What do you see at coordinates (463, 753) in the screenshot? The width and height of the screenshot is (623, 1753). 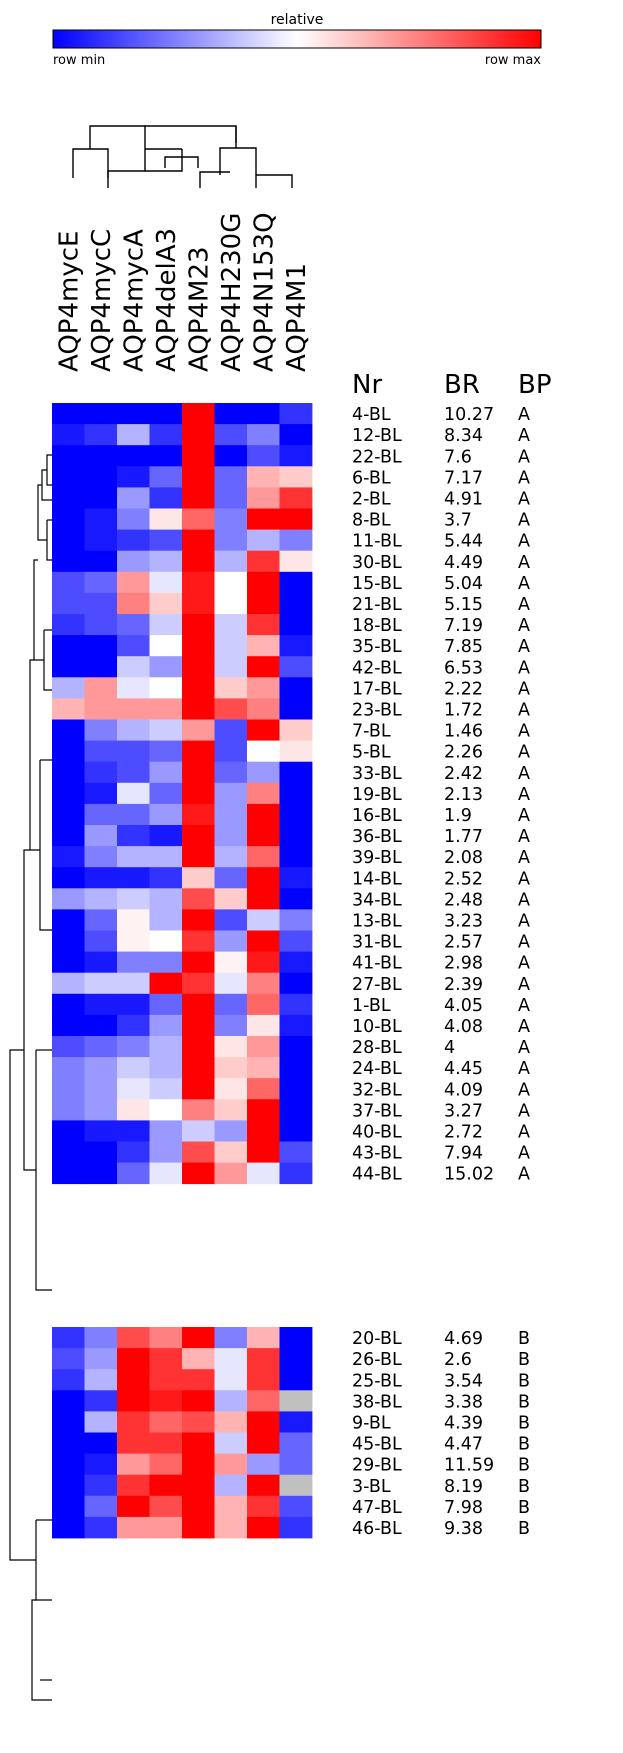 I see `row-br-value: 2.26` at bounding box center [463, 753].